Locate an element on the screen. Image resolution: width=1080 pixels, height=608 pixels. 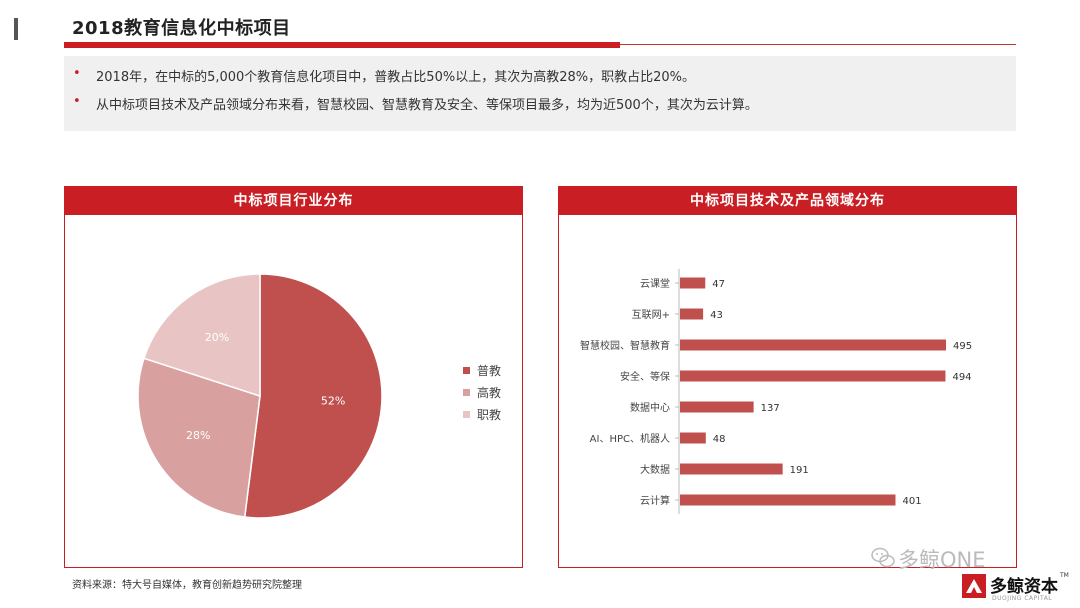
bar-category-label: 大数据 is located at coordinates (655, 469).